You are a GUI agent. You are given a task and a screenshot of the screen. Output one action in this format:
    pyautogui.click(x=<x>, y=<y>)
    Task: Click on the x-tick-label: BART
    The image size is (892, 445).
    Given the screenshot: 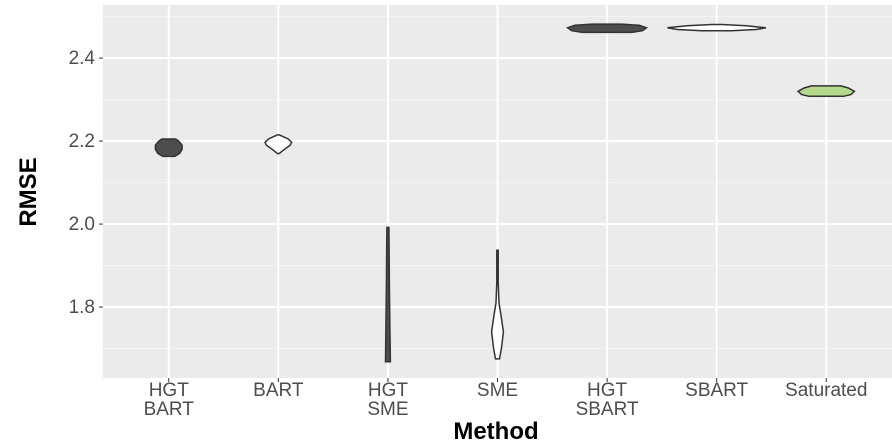 What is the action you would take?
    pyautogui.click(x=278, y=390)
    